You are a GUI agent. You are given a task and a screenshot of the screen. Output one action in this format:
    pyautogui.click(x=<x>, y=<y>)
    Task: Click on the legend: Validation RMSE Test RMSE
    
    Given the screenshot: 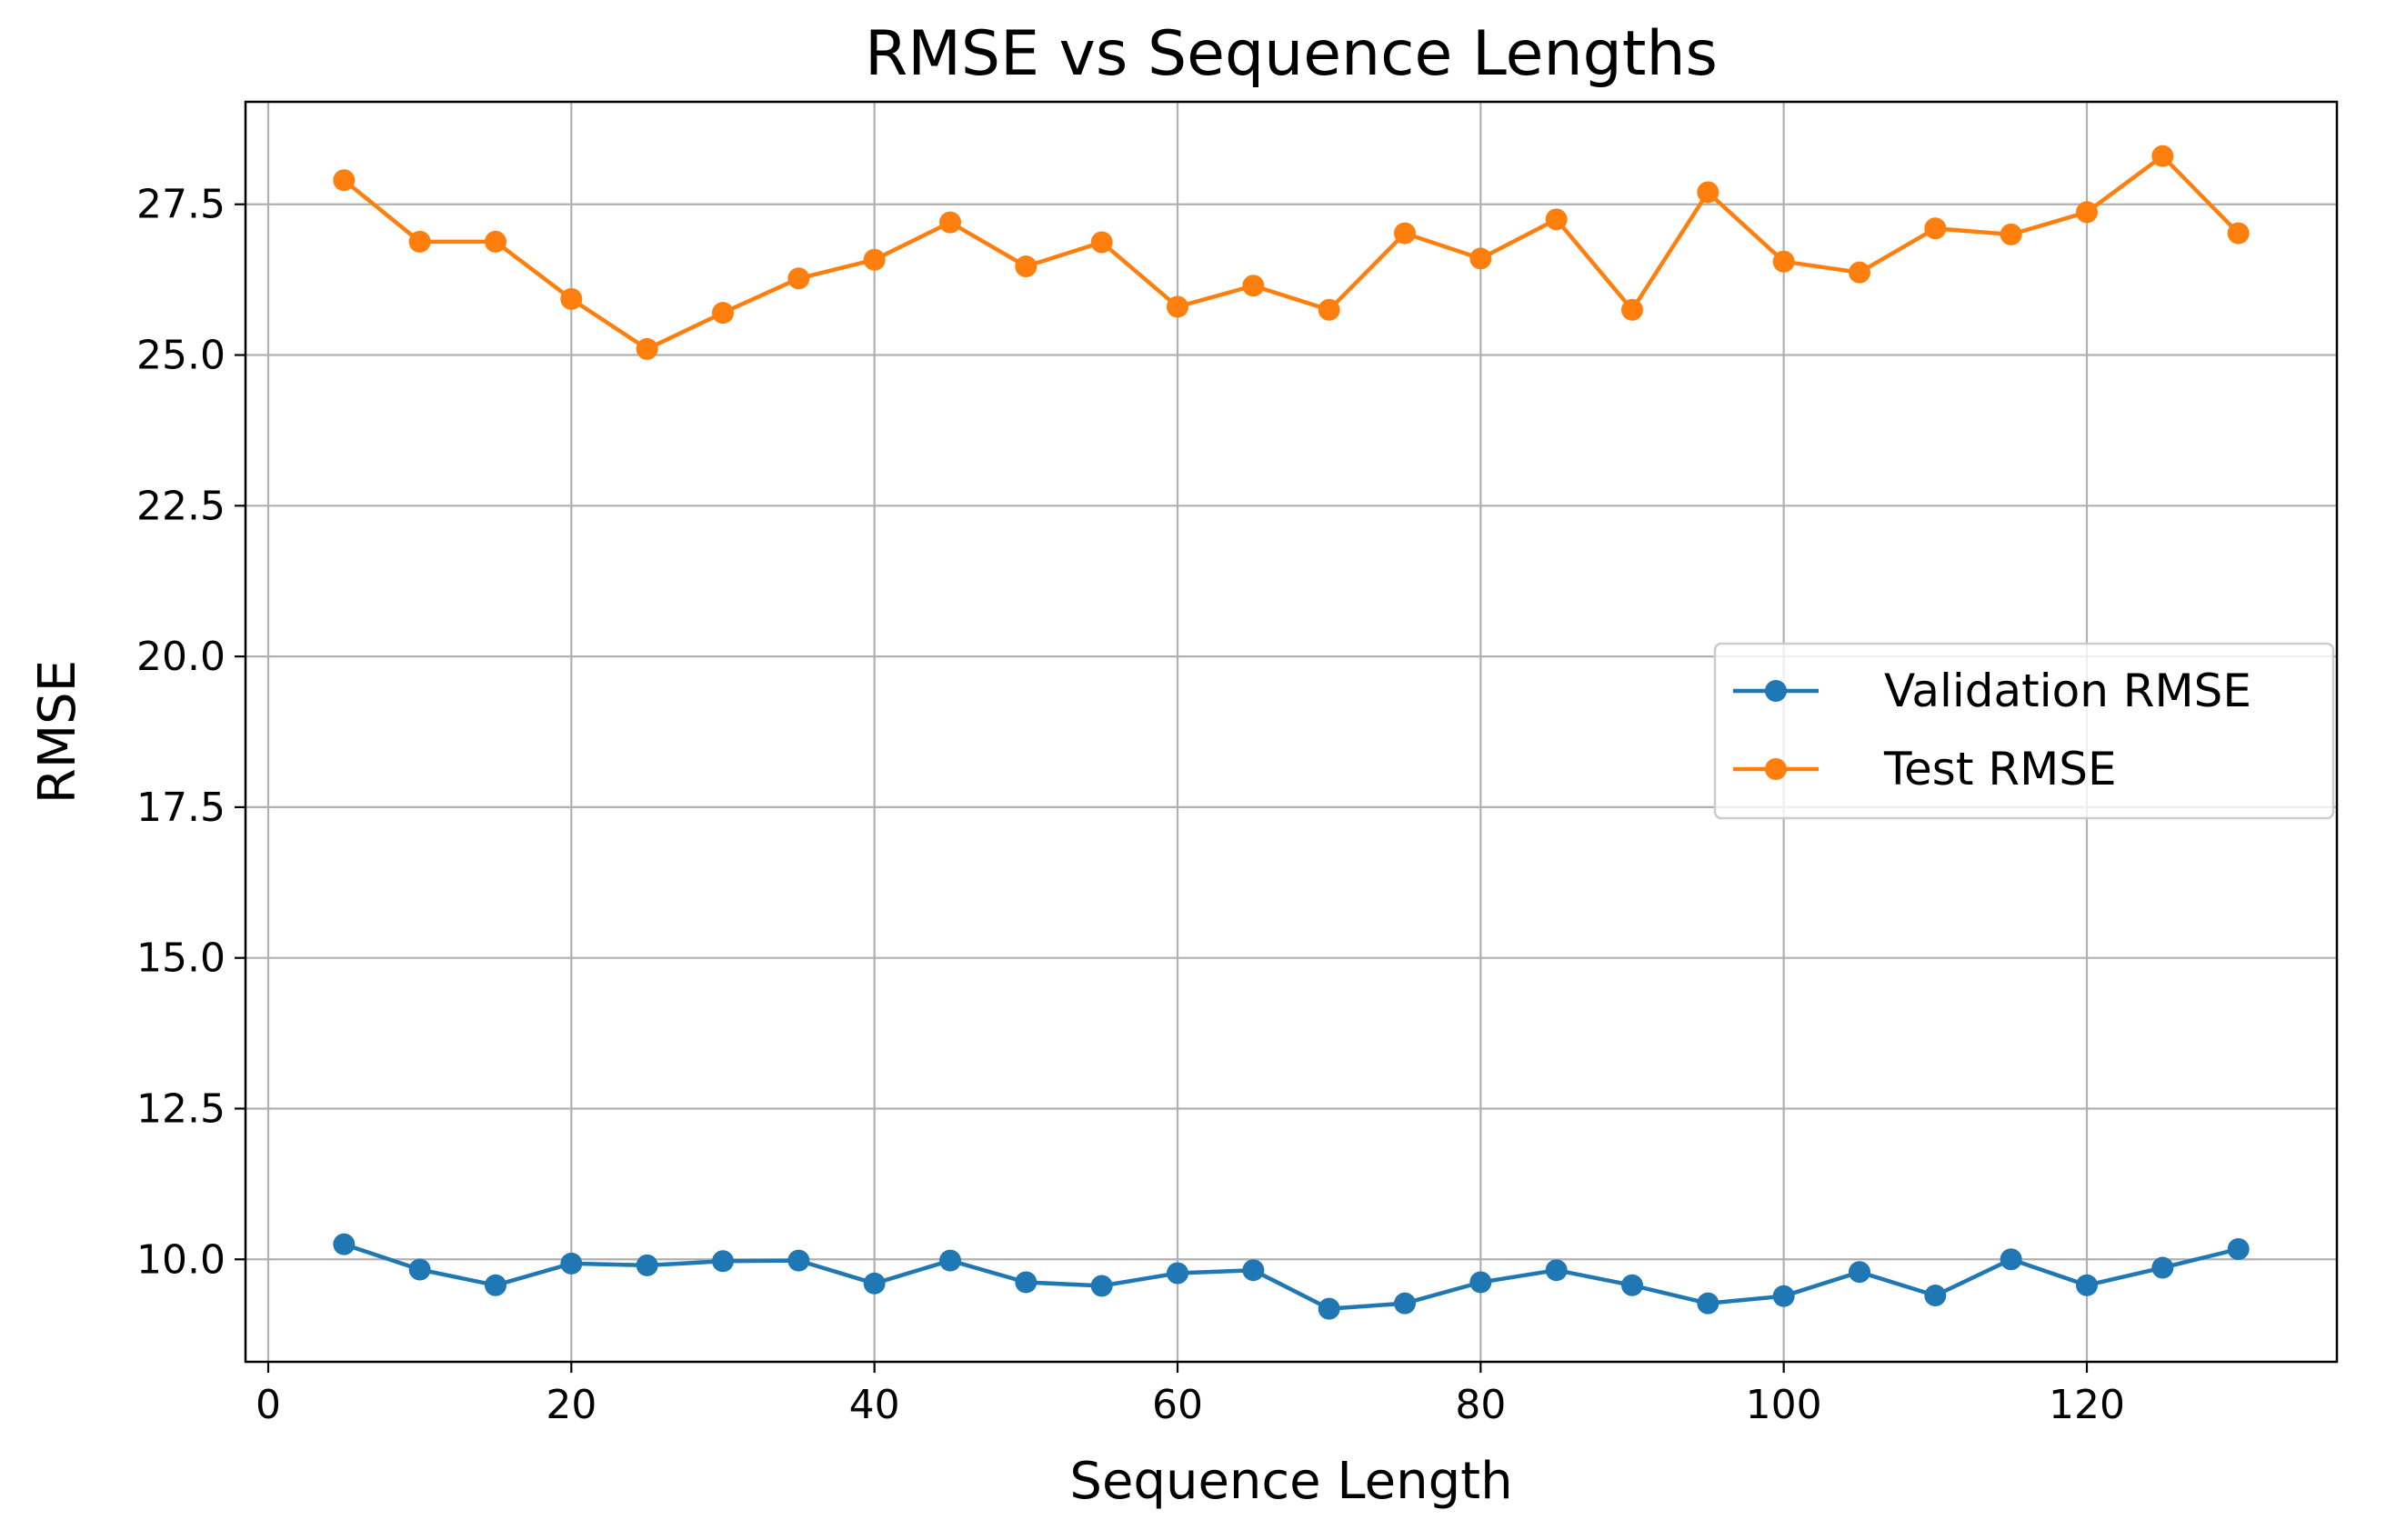 What is the action you would take?
    pyautogui.click(x=2024, y=731)
    